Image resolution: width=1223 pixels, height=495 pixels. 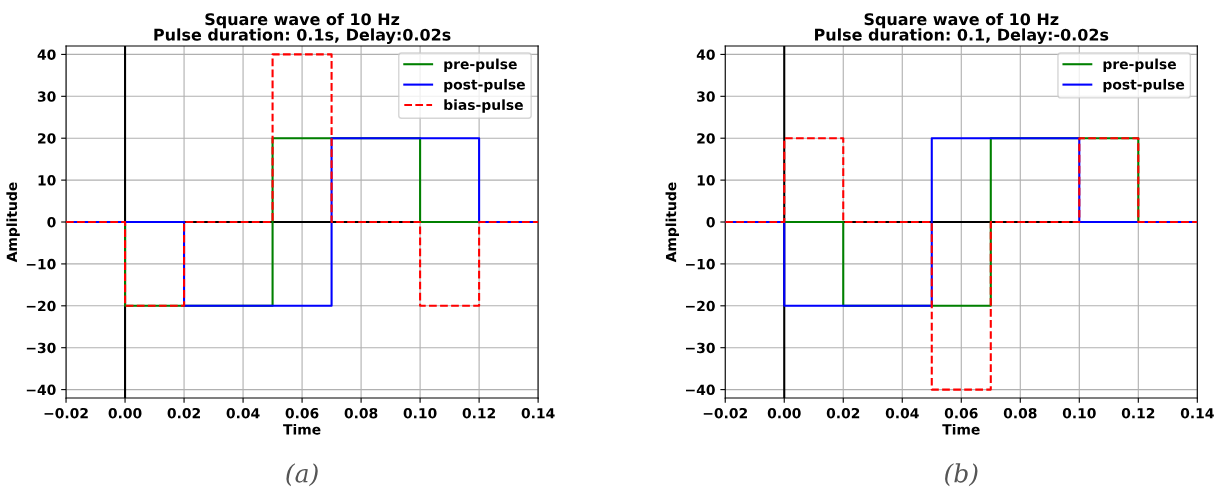 What do you see at coordinates (483, 106) in the screenshot?
I see `legend-label: bias-pulse` at bounding box center [483, 106].